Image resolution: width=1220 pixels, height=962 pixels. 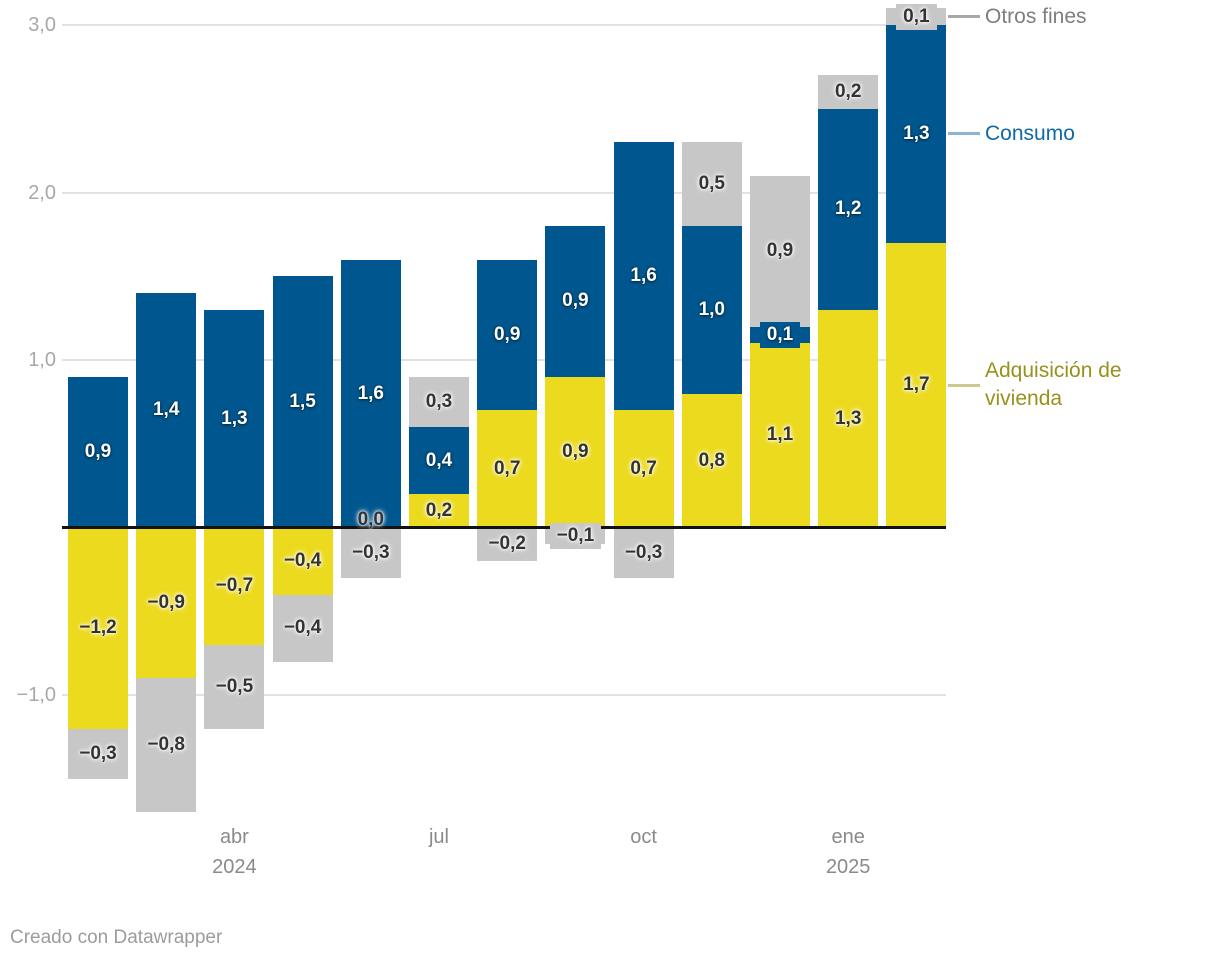 What do you see at coordinates (643, 837) in the screenshot?
I see `x-axis-tick-label: oct` at bounding box center [643, 837].